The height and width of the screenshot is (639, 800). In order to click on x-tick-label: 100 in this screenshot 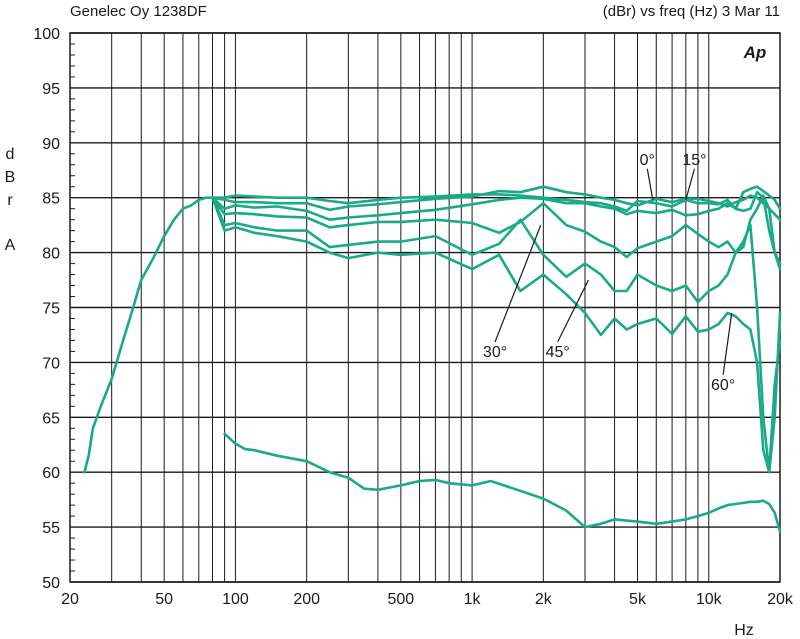, I will do `click(235, 599)`.